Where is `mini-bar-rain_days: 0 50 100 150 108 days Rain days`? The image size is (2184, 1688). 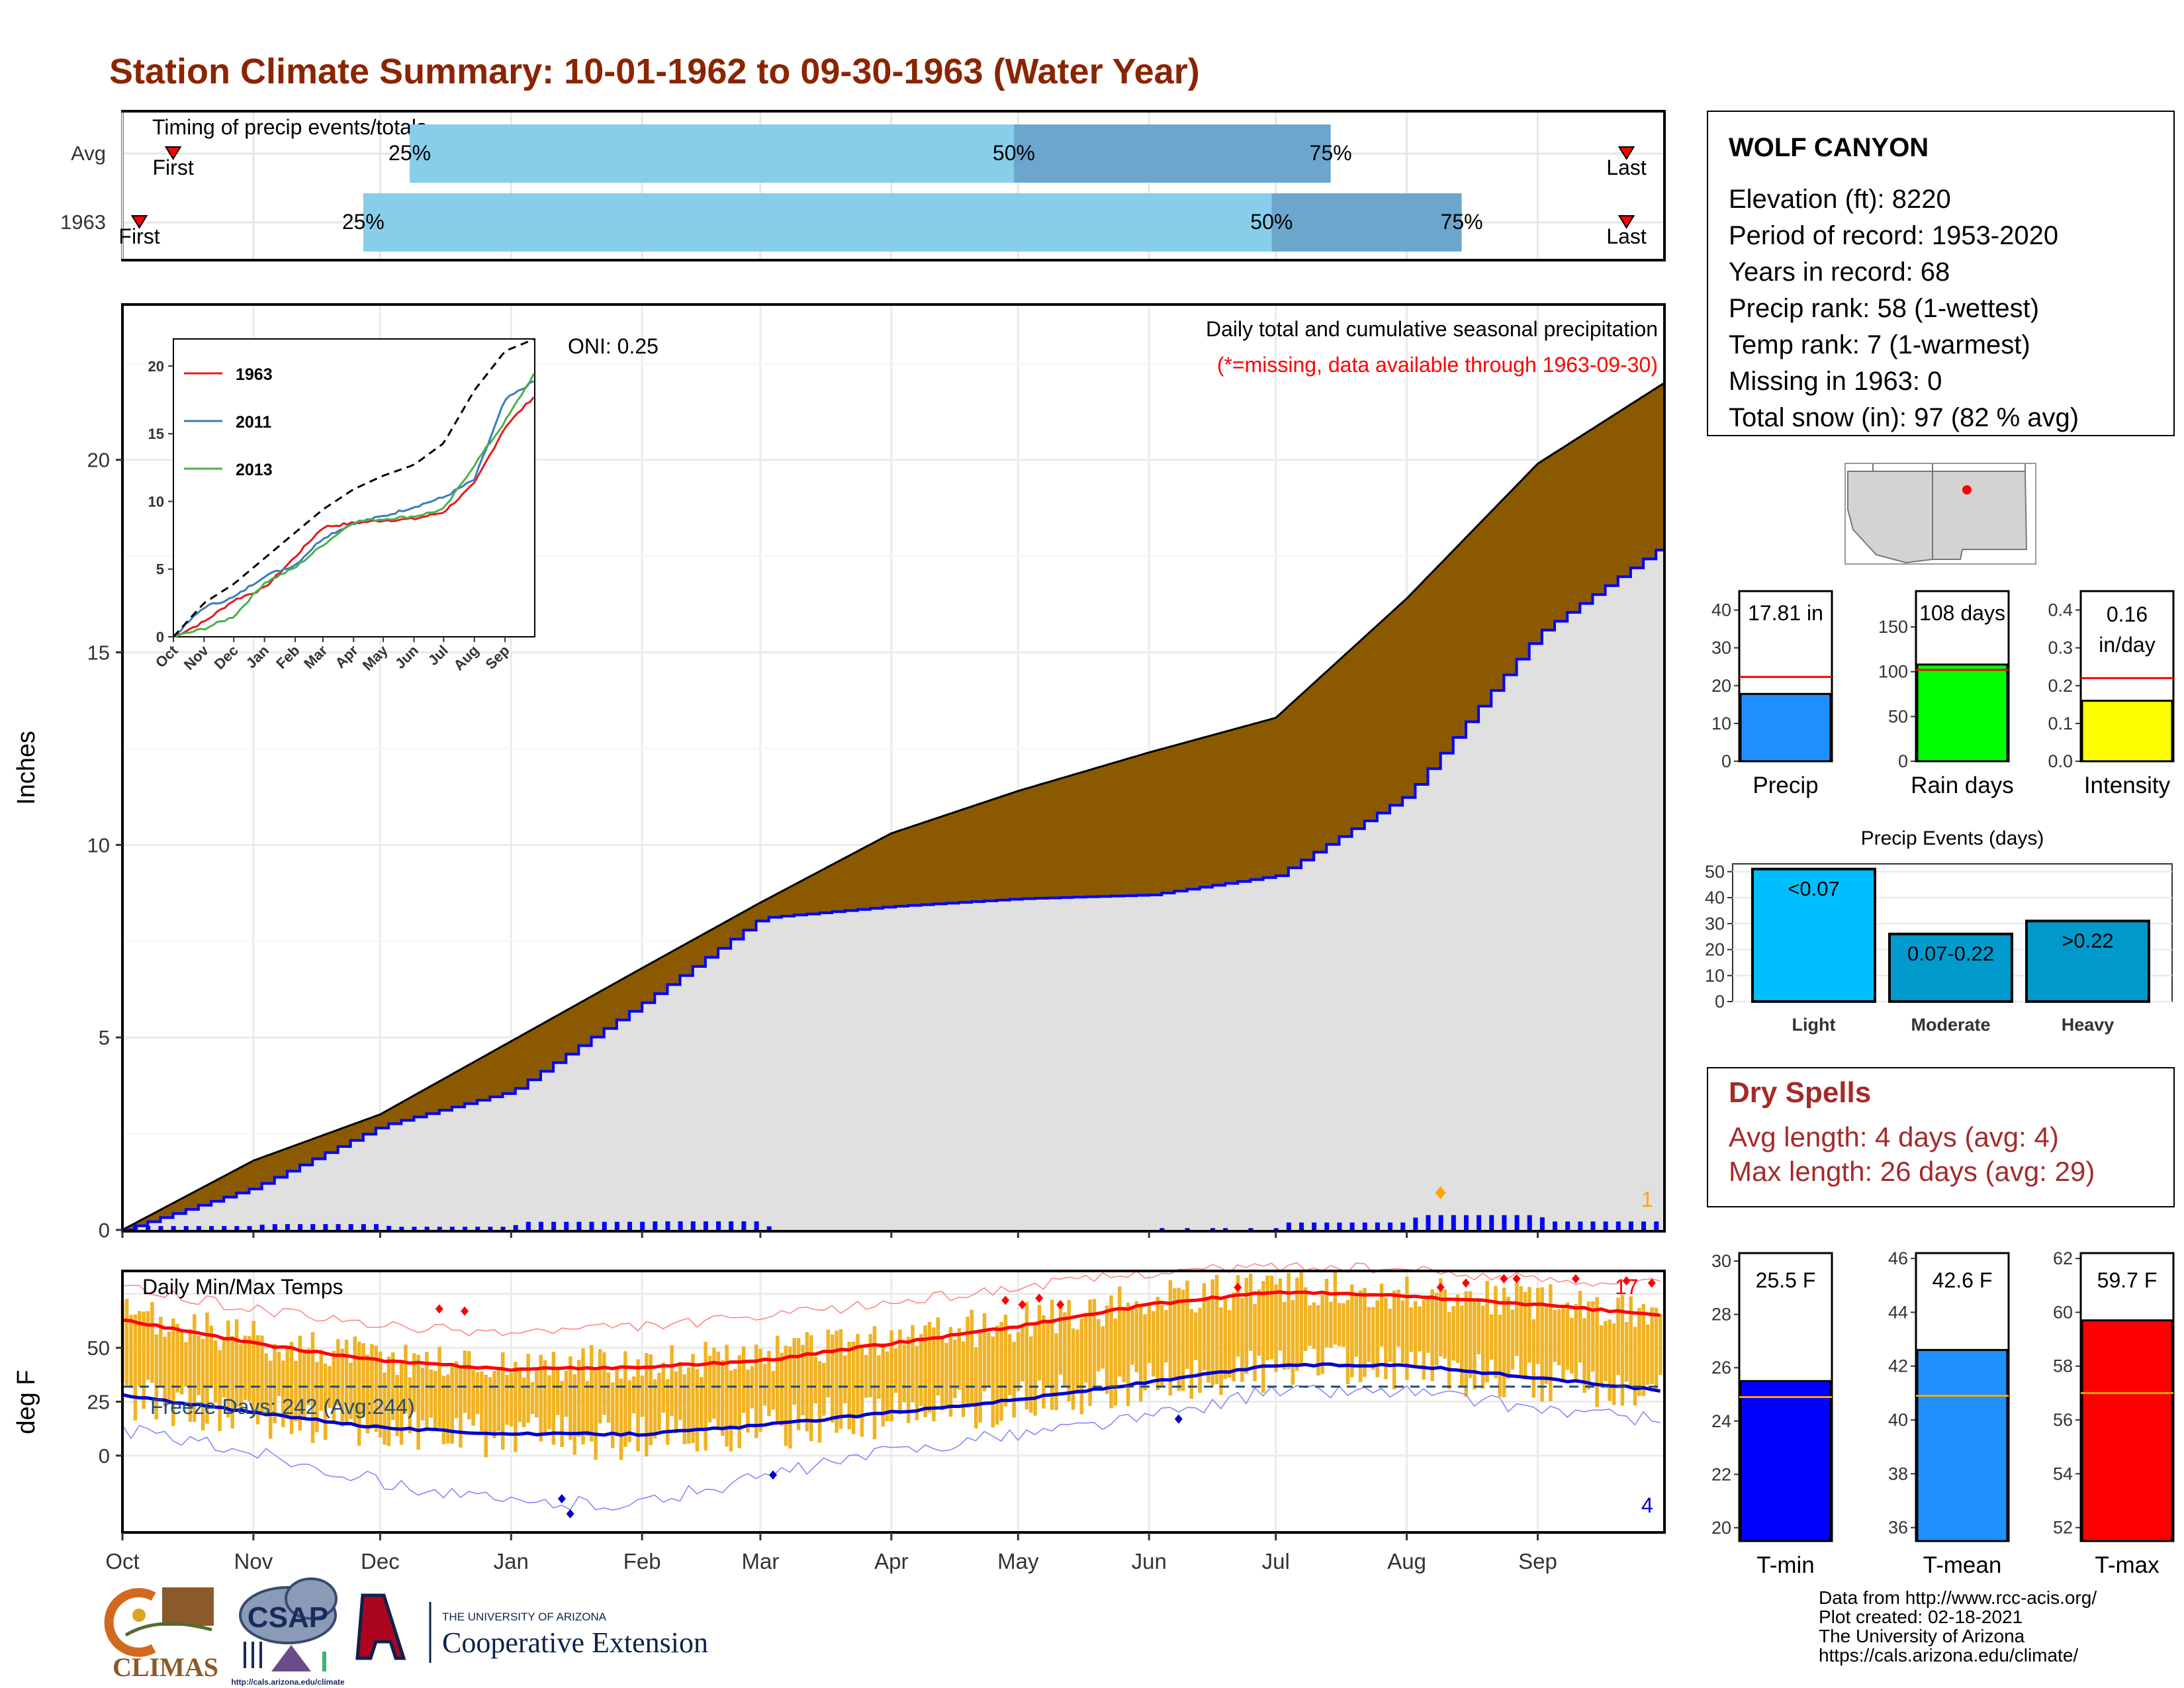 mini-bar-rain_days: 0 50 100 150 108 days Rain days is located at coordinates (1946, 694).